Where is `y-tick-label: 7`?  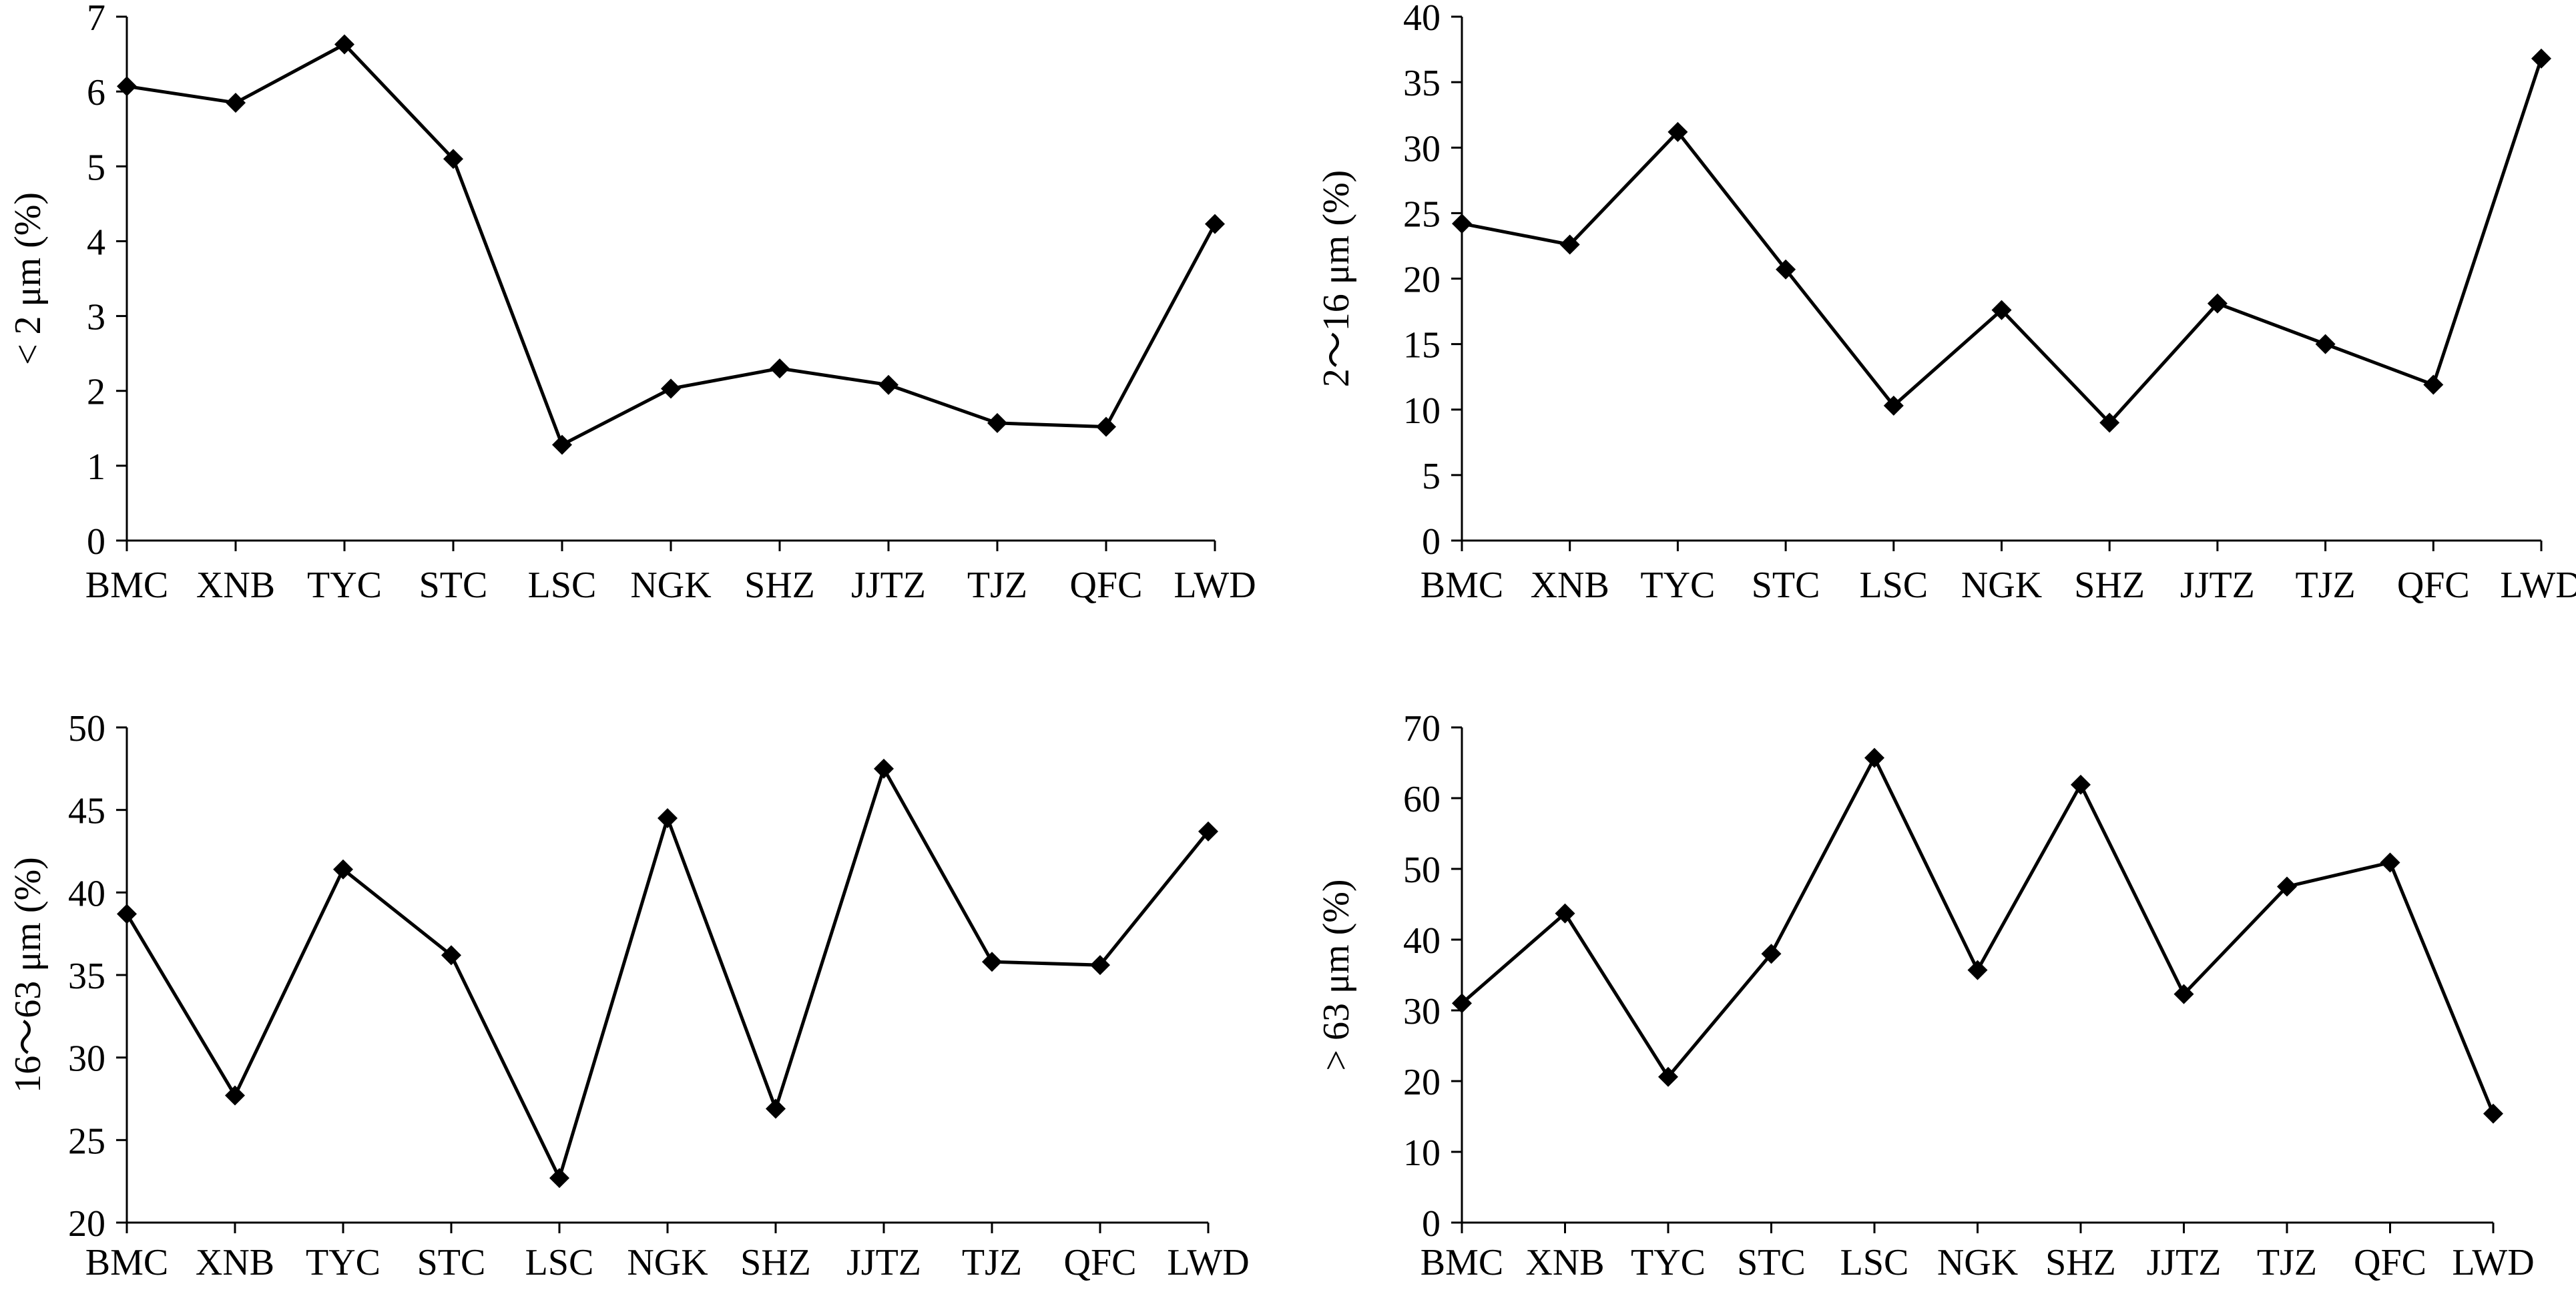
y-tick-label: 7 is located at coordinates (96, 19).